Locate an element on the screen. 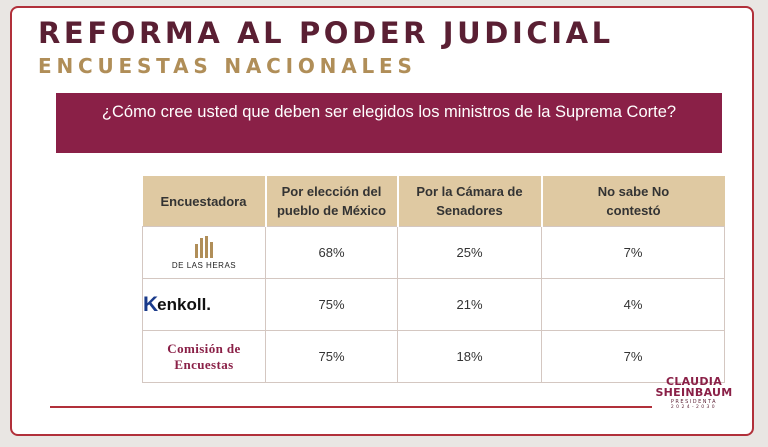 This screenshot has width=768, height=447. pollster-cell: DE LAS HERAS is located at coordinates (204, 252).